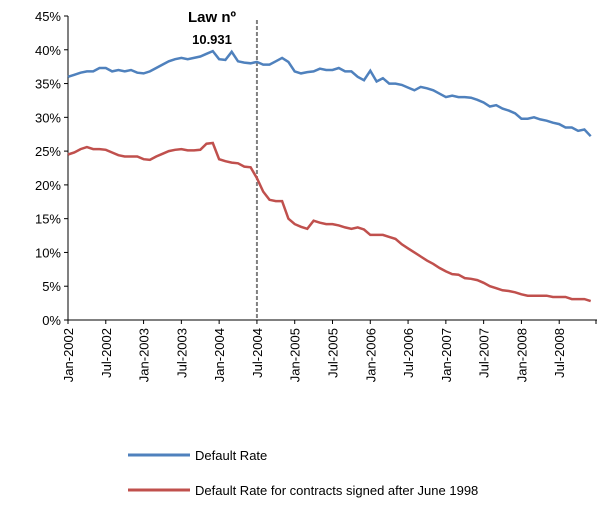  I want to click on y-tick-label: 40%, so click(48, 50).